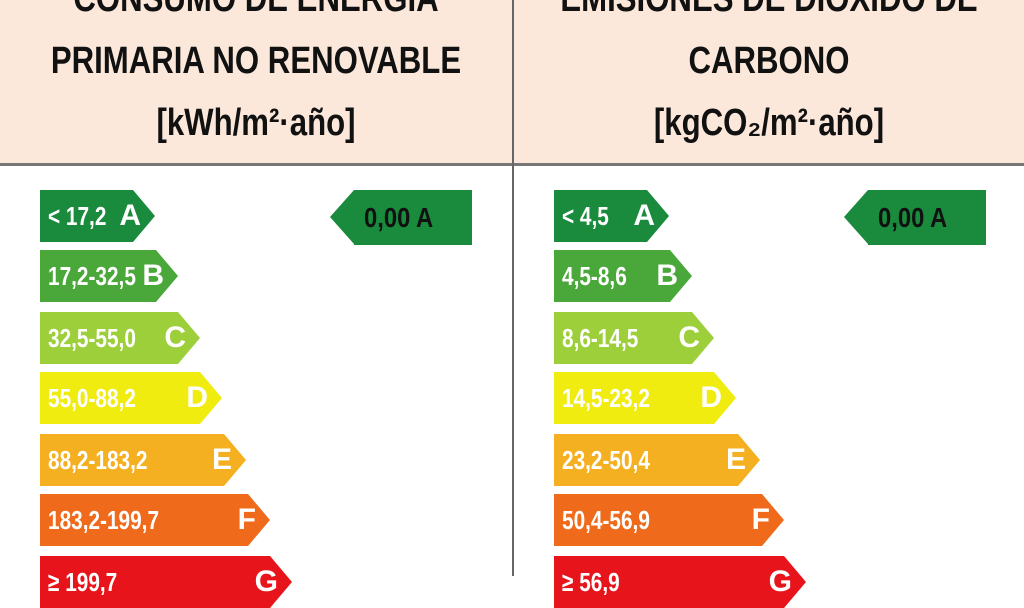 Image resolution: width=1024 pixels, height=608 pixels. What do you see at coordinates (591, 582) in the screenshot?
I see `bar-range: ≥ 56,9` at bounding box center [591, 582].